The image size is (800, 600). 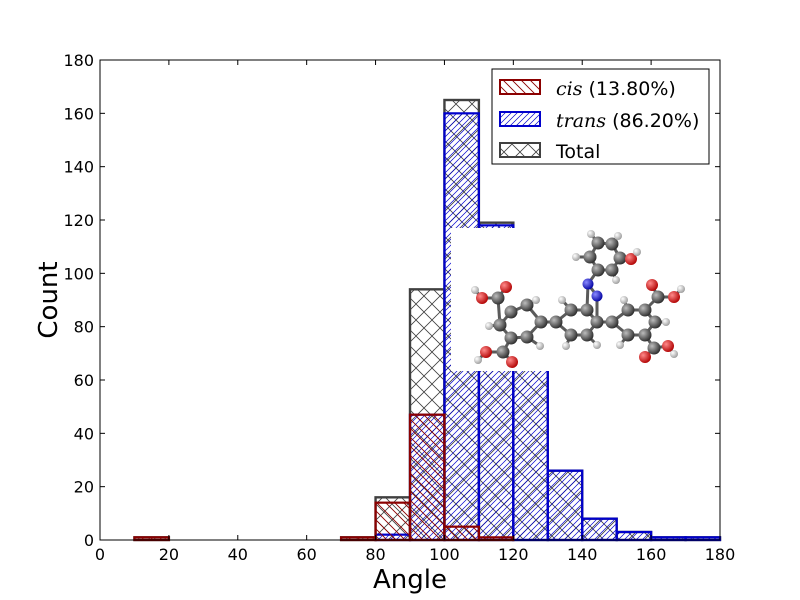 What do you see at coordinates (84, 487) in the screenshot?
I see `y-tick-label: 20` at bounding box center [84, 487].